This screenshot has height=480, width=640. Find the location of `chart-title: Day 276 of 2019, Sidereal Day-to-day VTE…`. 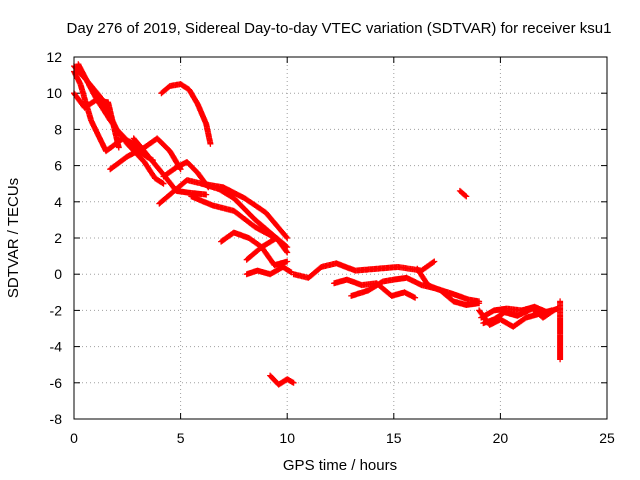

chart-title: Day 276 of 2019, Sidereal Day-to-day VTE… is located at coordinates (339, 28).